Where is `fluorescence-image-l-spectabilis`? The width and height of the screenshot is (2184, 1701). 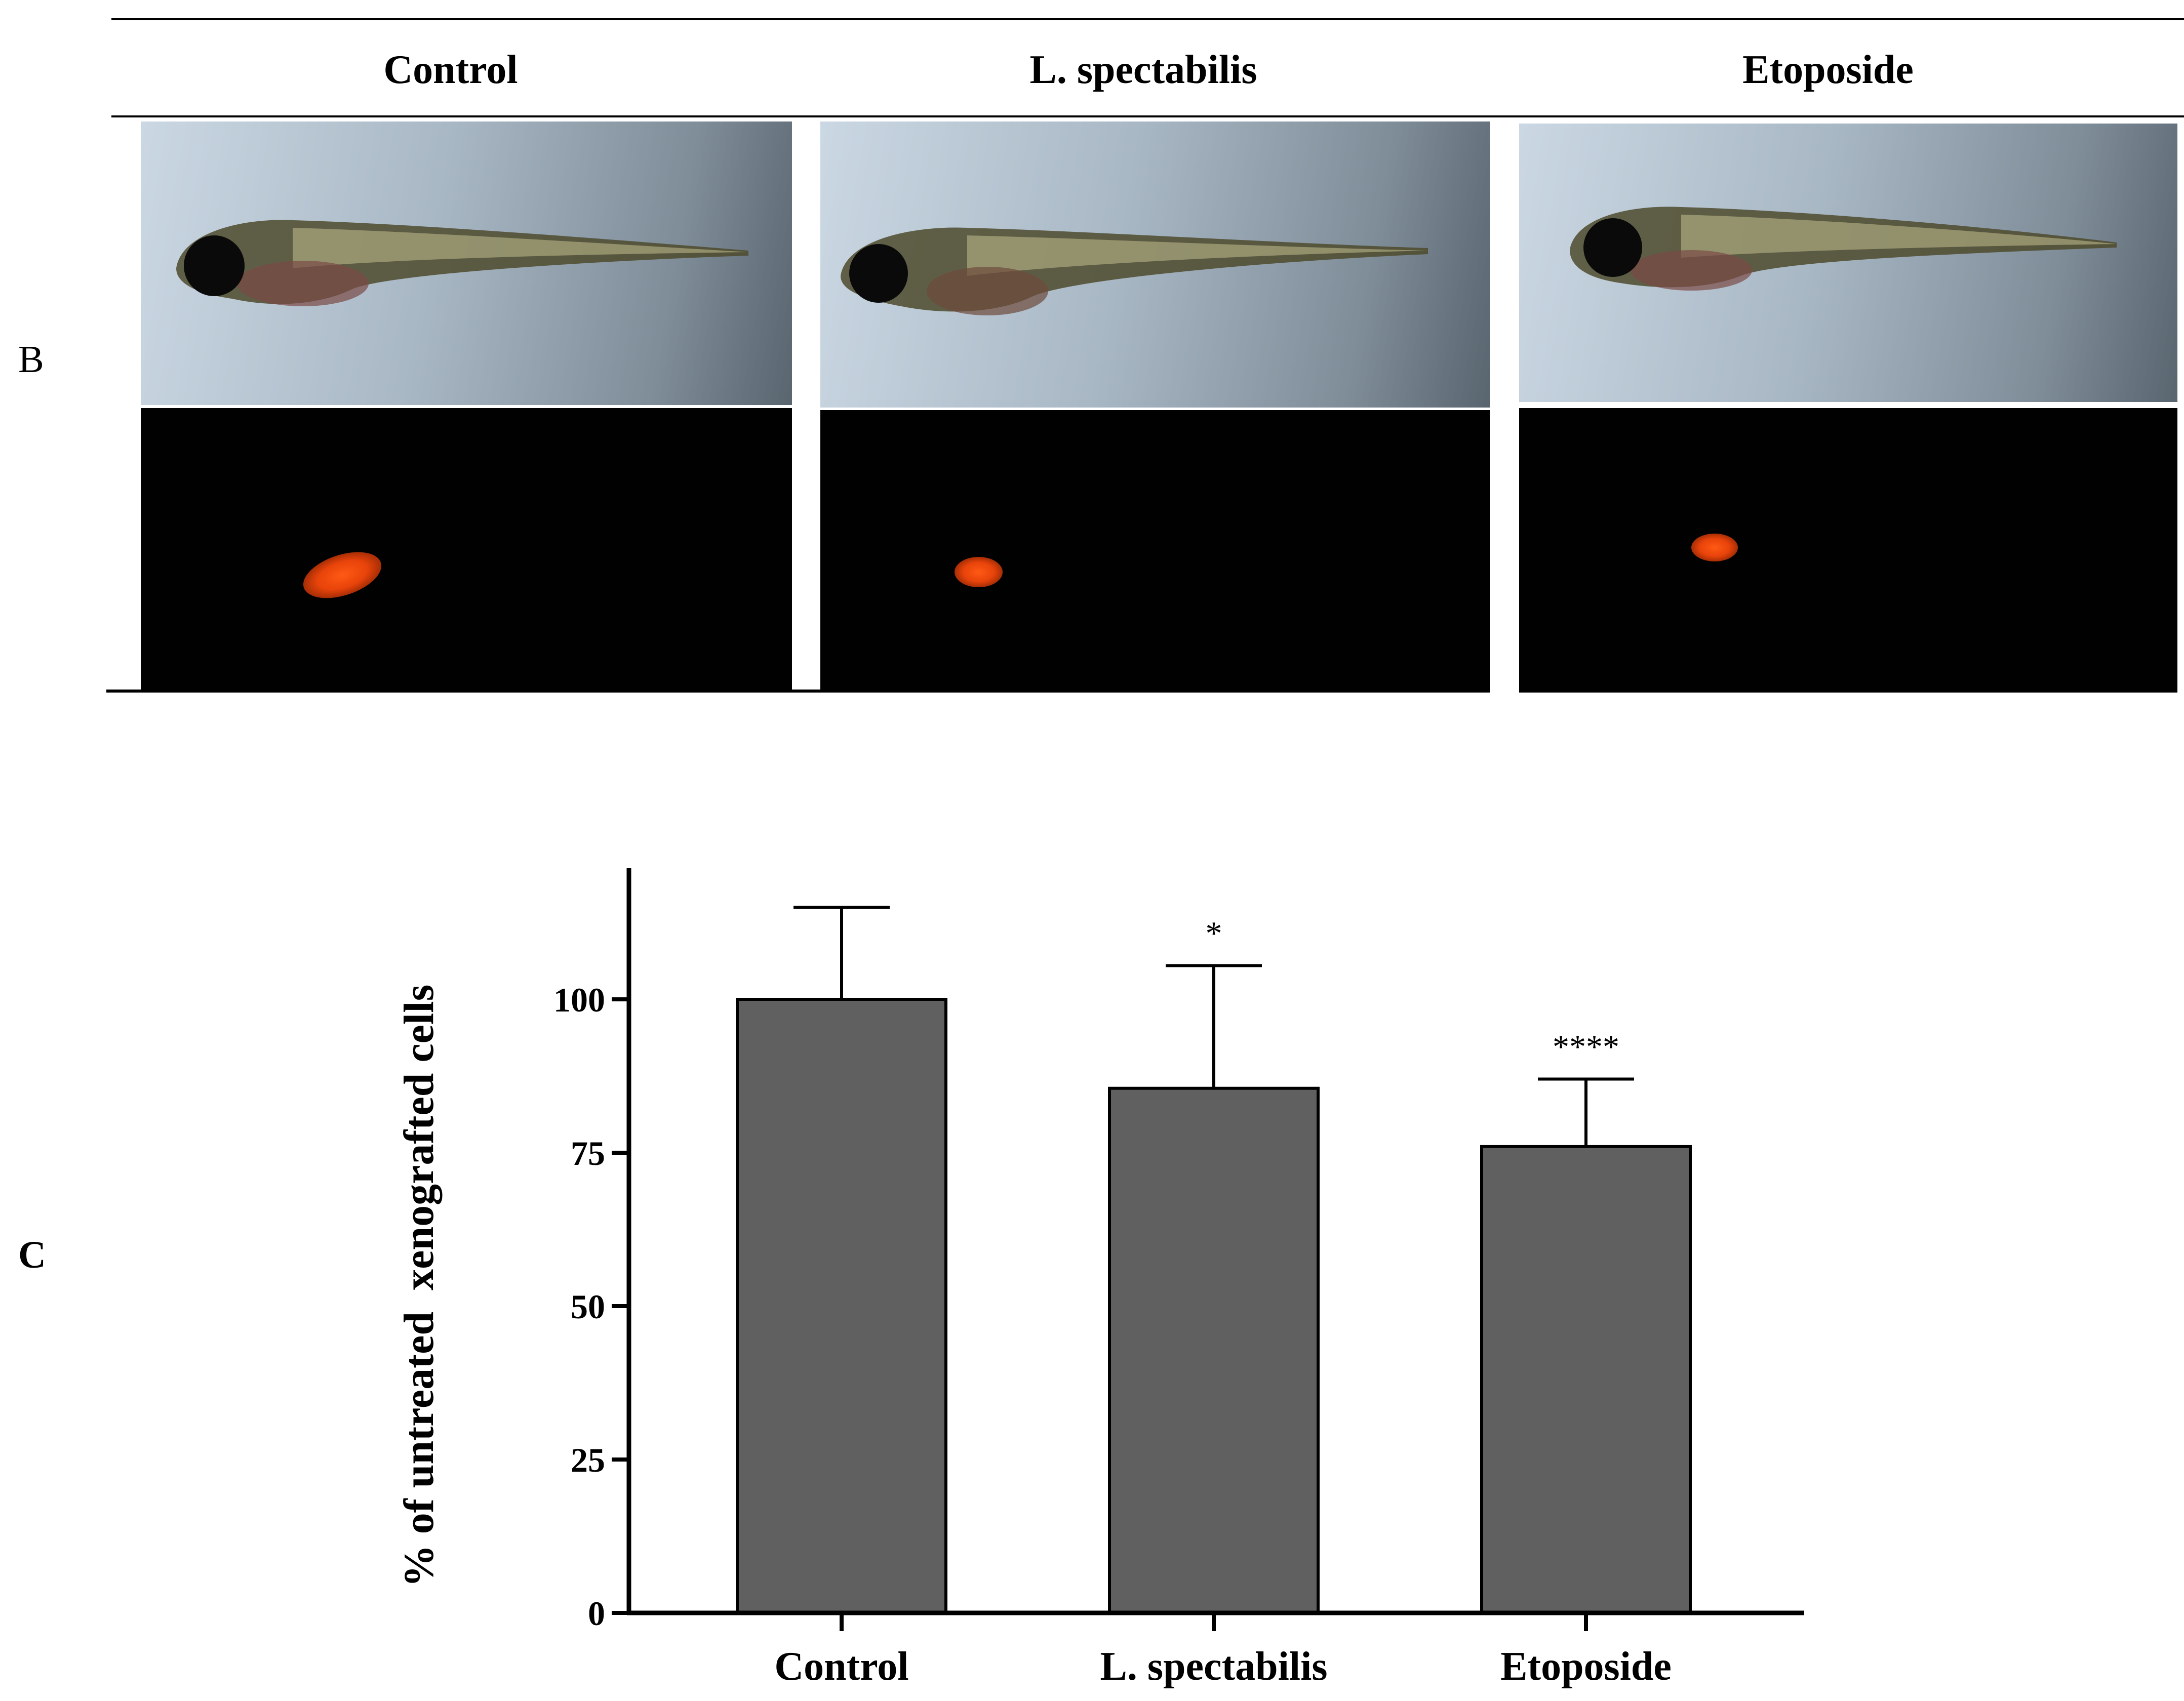 fluorescence-image-l-spectabilis is located at coordinates (1155, 551).